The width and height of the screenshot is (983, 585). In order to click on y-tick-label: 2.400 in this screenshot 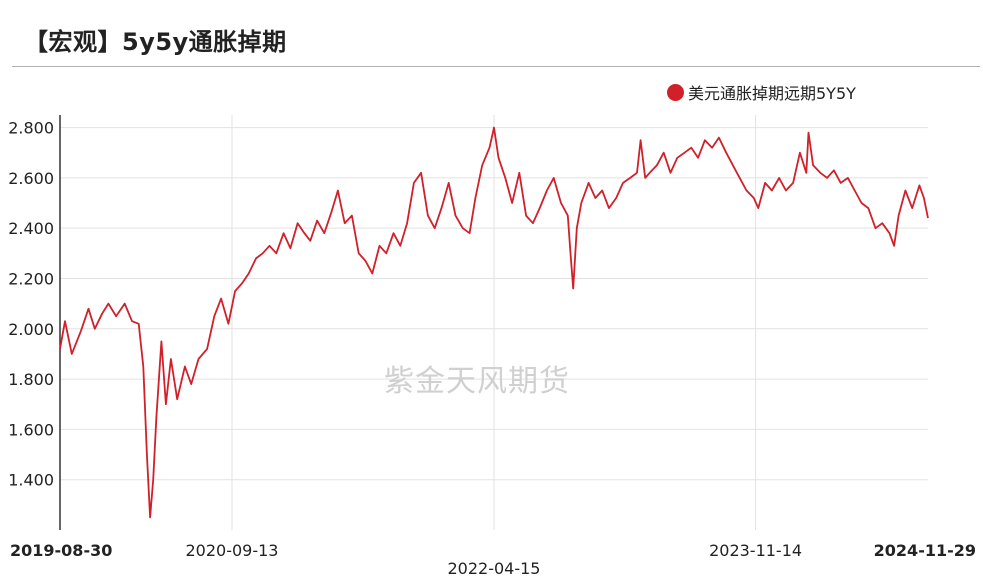, I will do `click(31, 228)`.